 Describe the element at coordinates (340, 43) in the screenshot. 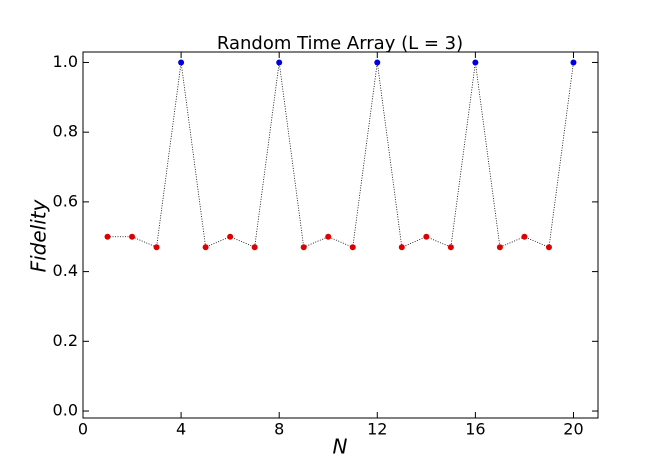

I see `chart-title: Random Time Array (L = 3)` at that location.